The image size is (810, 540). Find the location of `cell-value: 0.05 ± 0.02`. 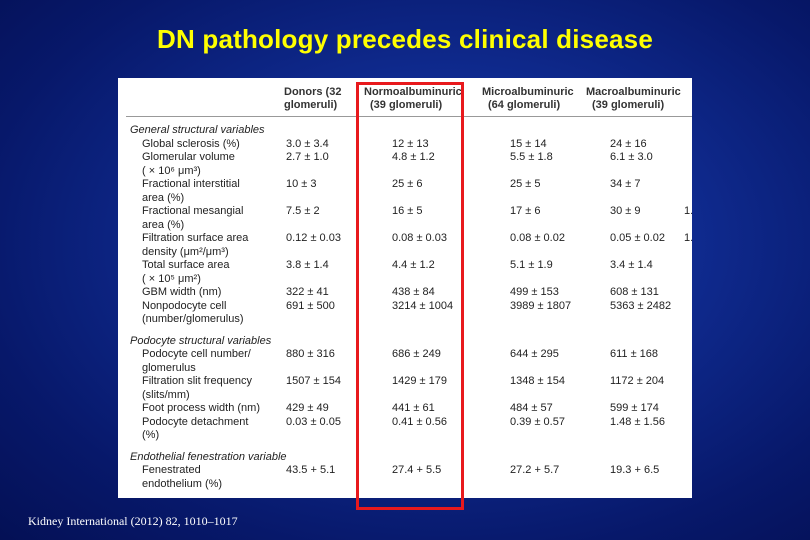

cell-value: 0.05 ± 0.02 is located at coordinates (637, 238).